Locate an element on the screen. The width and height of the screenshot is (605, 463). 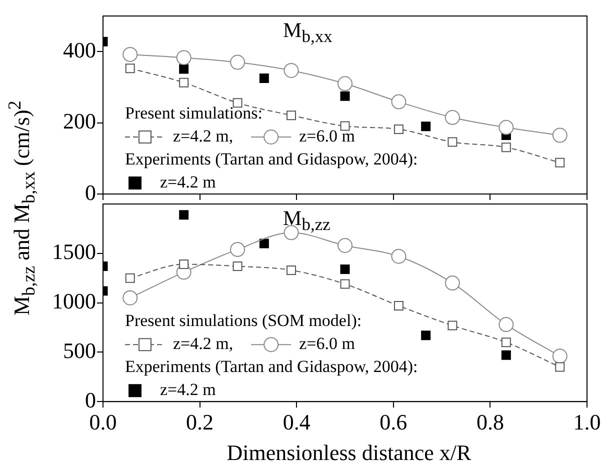
annotation: Present simulations (SOM model): is located at coordinates (243, 320).